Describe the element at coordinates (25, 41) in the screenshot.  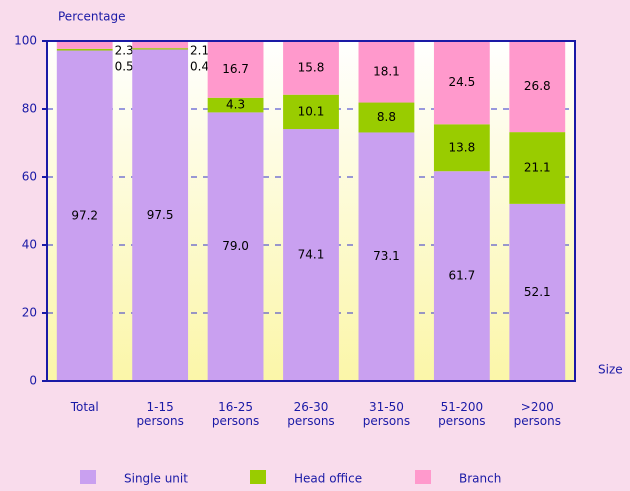
I see `y-tick-label: 100` at that location.